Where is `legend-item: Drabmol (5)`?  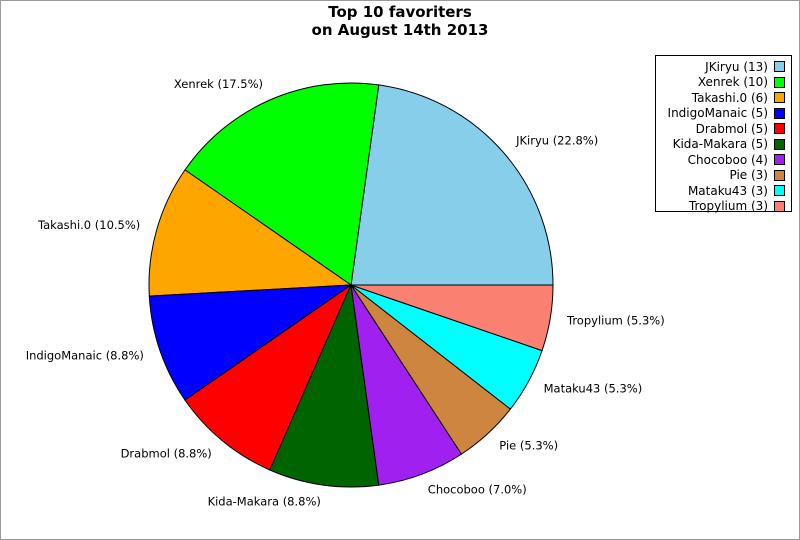
legend-item: Drabmol (5) is located at coordinates (723, 129).